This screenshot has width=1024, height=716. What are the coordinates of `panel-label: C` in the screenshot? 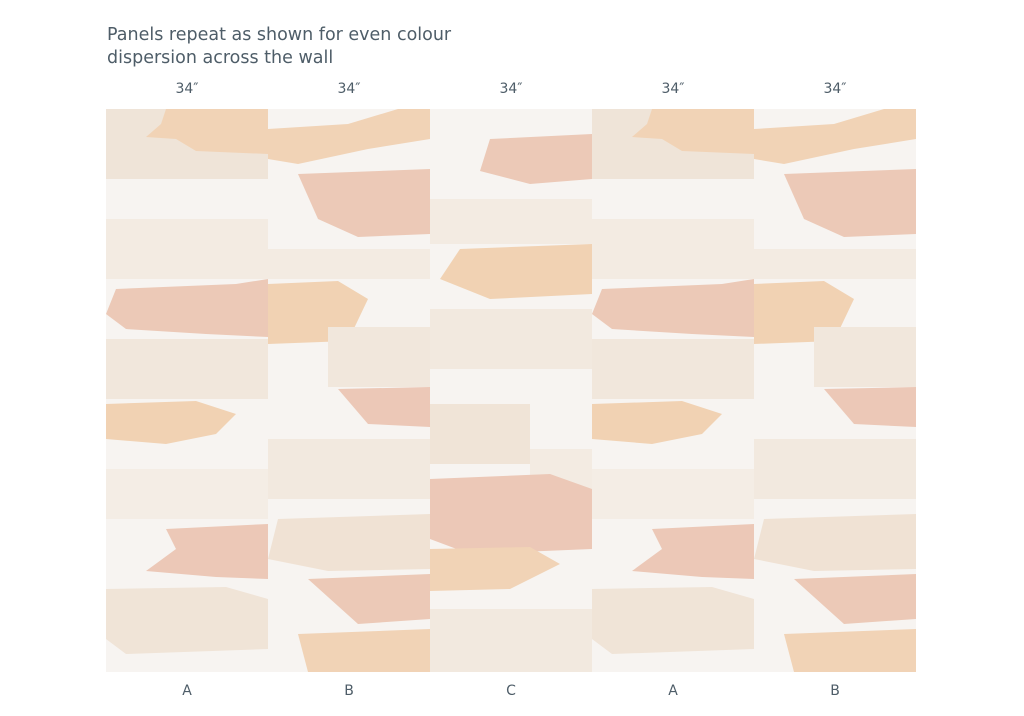 It's located at (511, 691).